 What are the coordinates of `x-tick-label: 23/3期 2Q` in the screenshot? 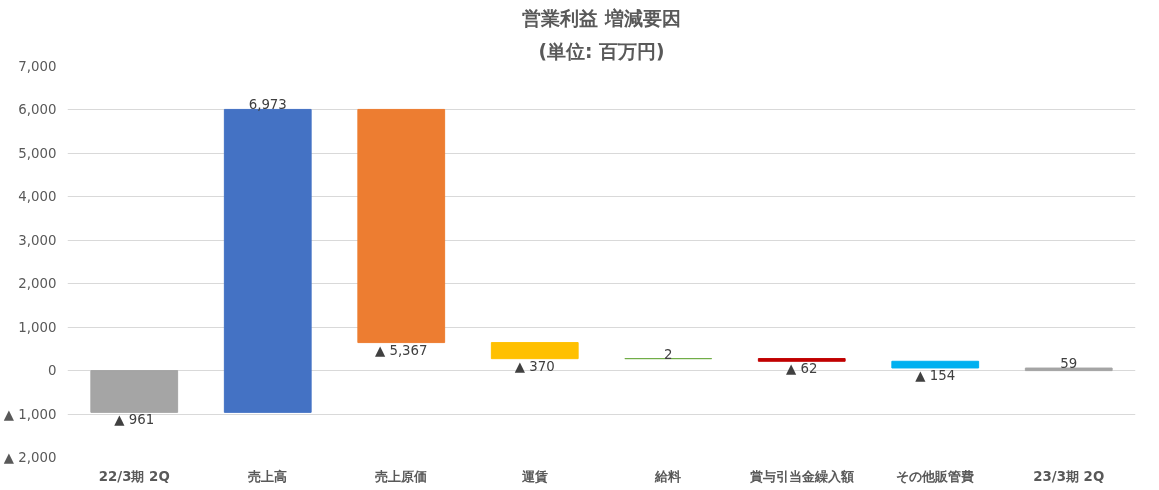 It's located at (1069, 476).